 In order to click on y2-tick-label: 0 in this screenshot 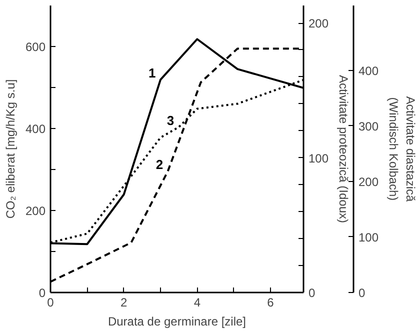, I will do `click(312, 293)`.